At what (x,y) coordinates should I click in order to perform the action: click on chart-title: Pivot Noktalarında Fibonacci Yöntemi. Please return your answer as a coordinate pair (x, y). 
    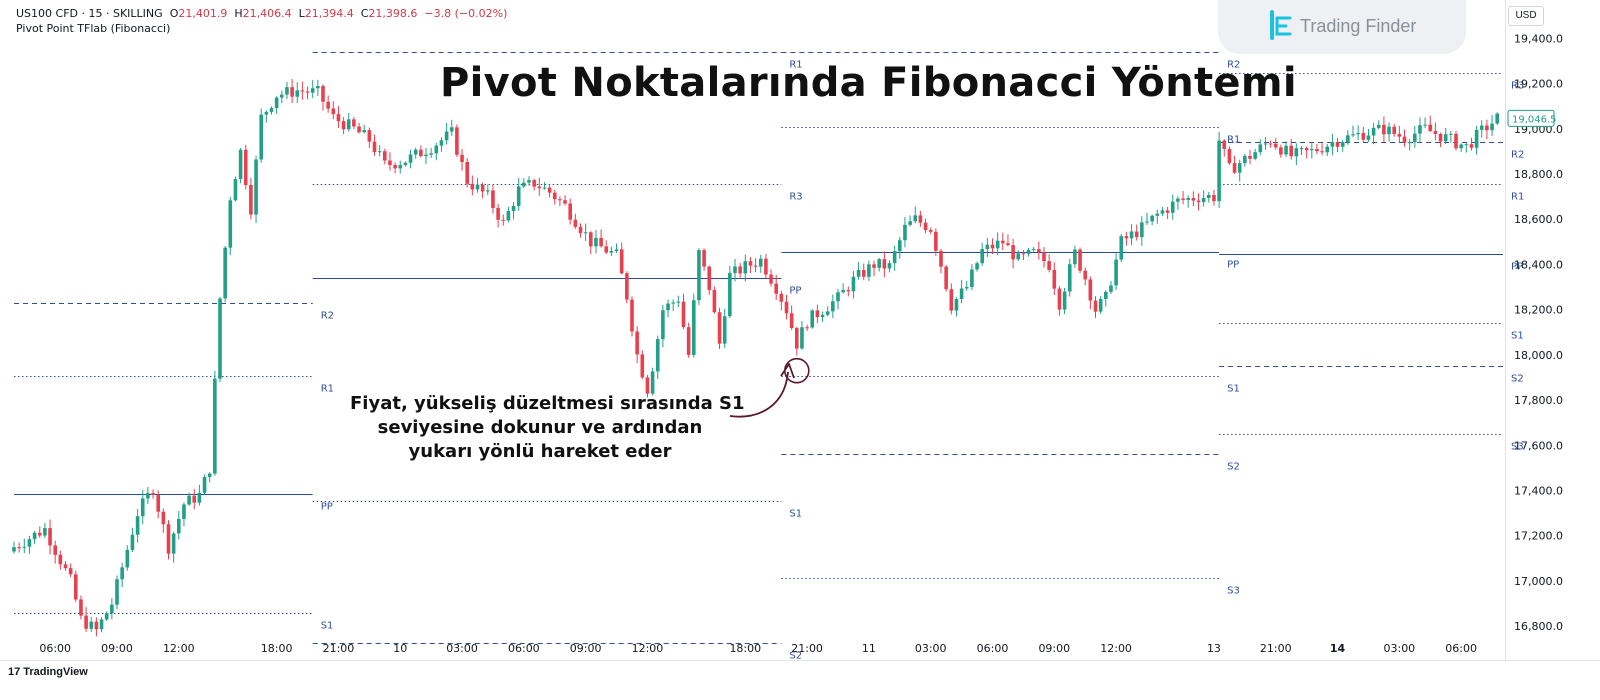
    Looking at the image, I should click on (868, 83).